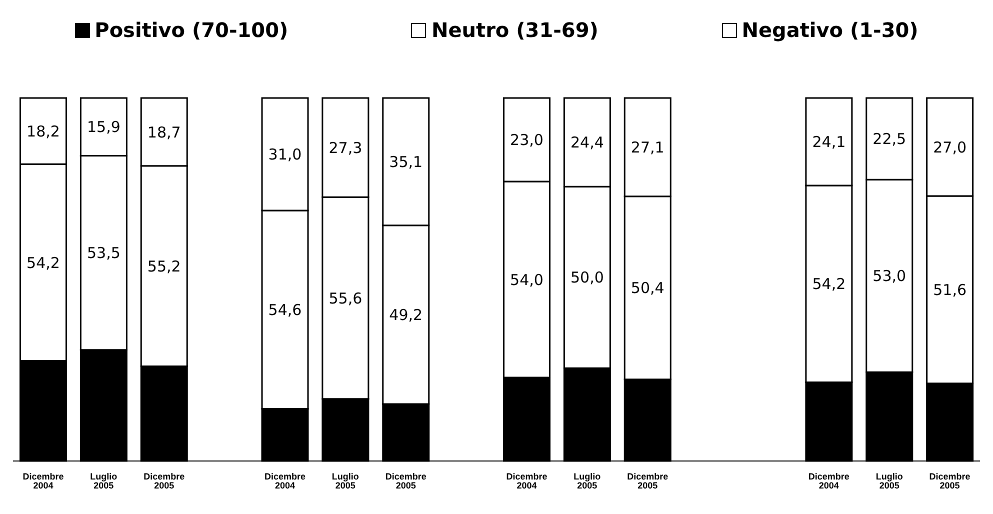 Image resolution: width=993 pixels, height=514 pixels. What do you see at coordinates (164, 266) in the screenshot?
I see `data-label: 55,2` at bounding box center [164, 266].